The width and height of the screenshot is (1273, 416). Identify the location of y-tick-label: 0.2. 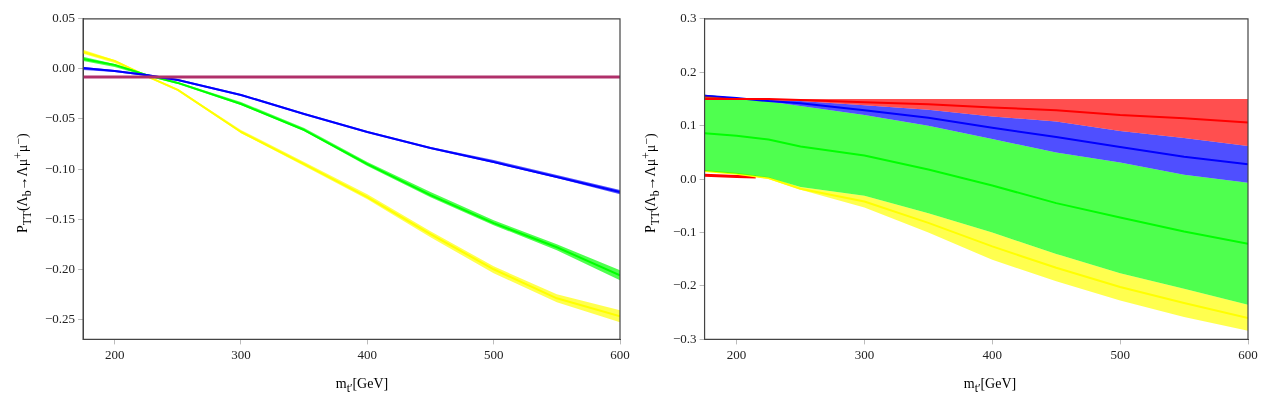
(688, 71).